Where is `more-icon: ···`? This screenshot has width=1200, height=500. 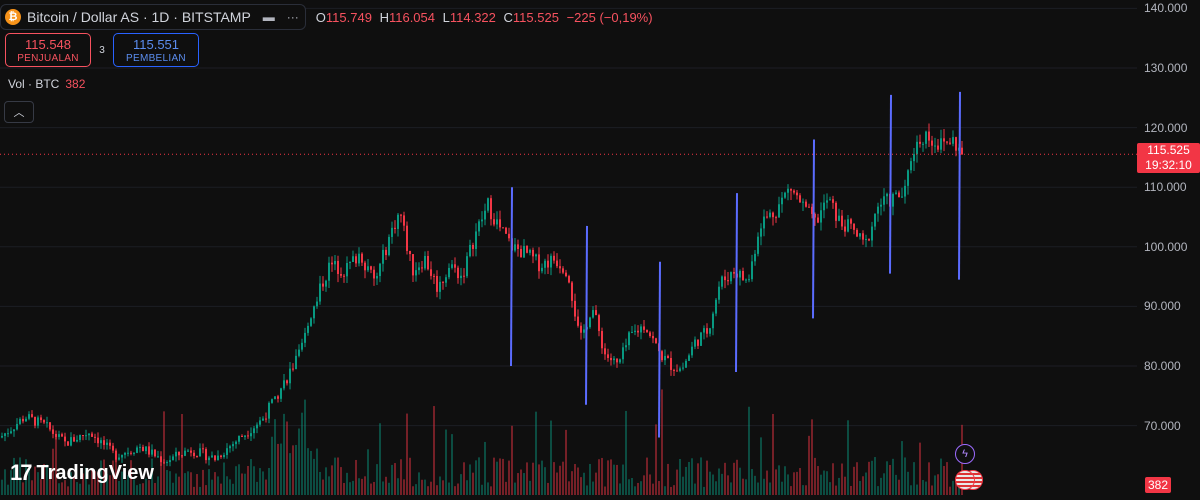 more-icon: ··· is located at coordinates (292, 17).